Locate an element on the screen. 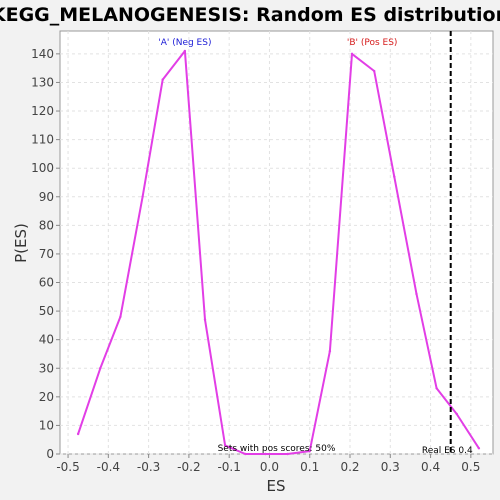 The height and width of the screenshot is (500, 500). y-tick-label: 80 is located at coordinates (46, 225).